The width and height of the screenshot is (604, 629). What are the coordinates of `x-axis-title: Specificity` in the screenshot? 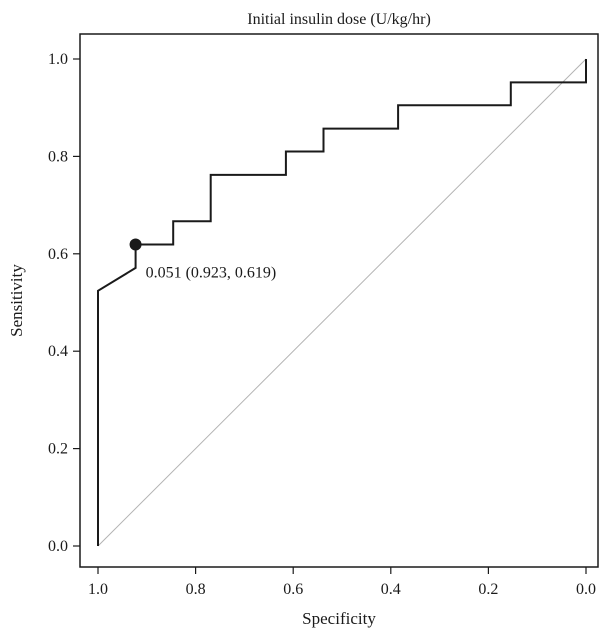 It's located at (339, 618).